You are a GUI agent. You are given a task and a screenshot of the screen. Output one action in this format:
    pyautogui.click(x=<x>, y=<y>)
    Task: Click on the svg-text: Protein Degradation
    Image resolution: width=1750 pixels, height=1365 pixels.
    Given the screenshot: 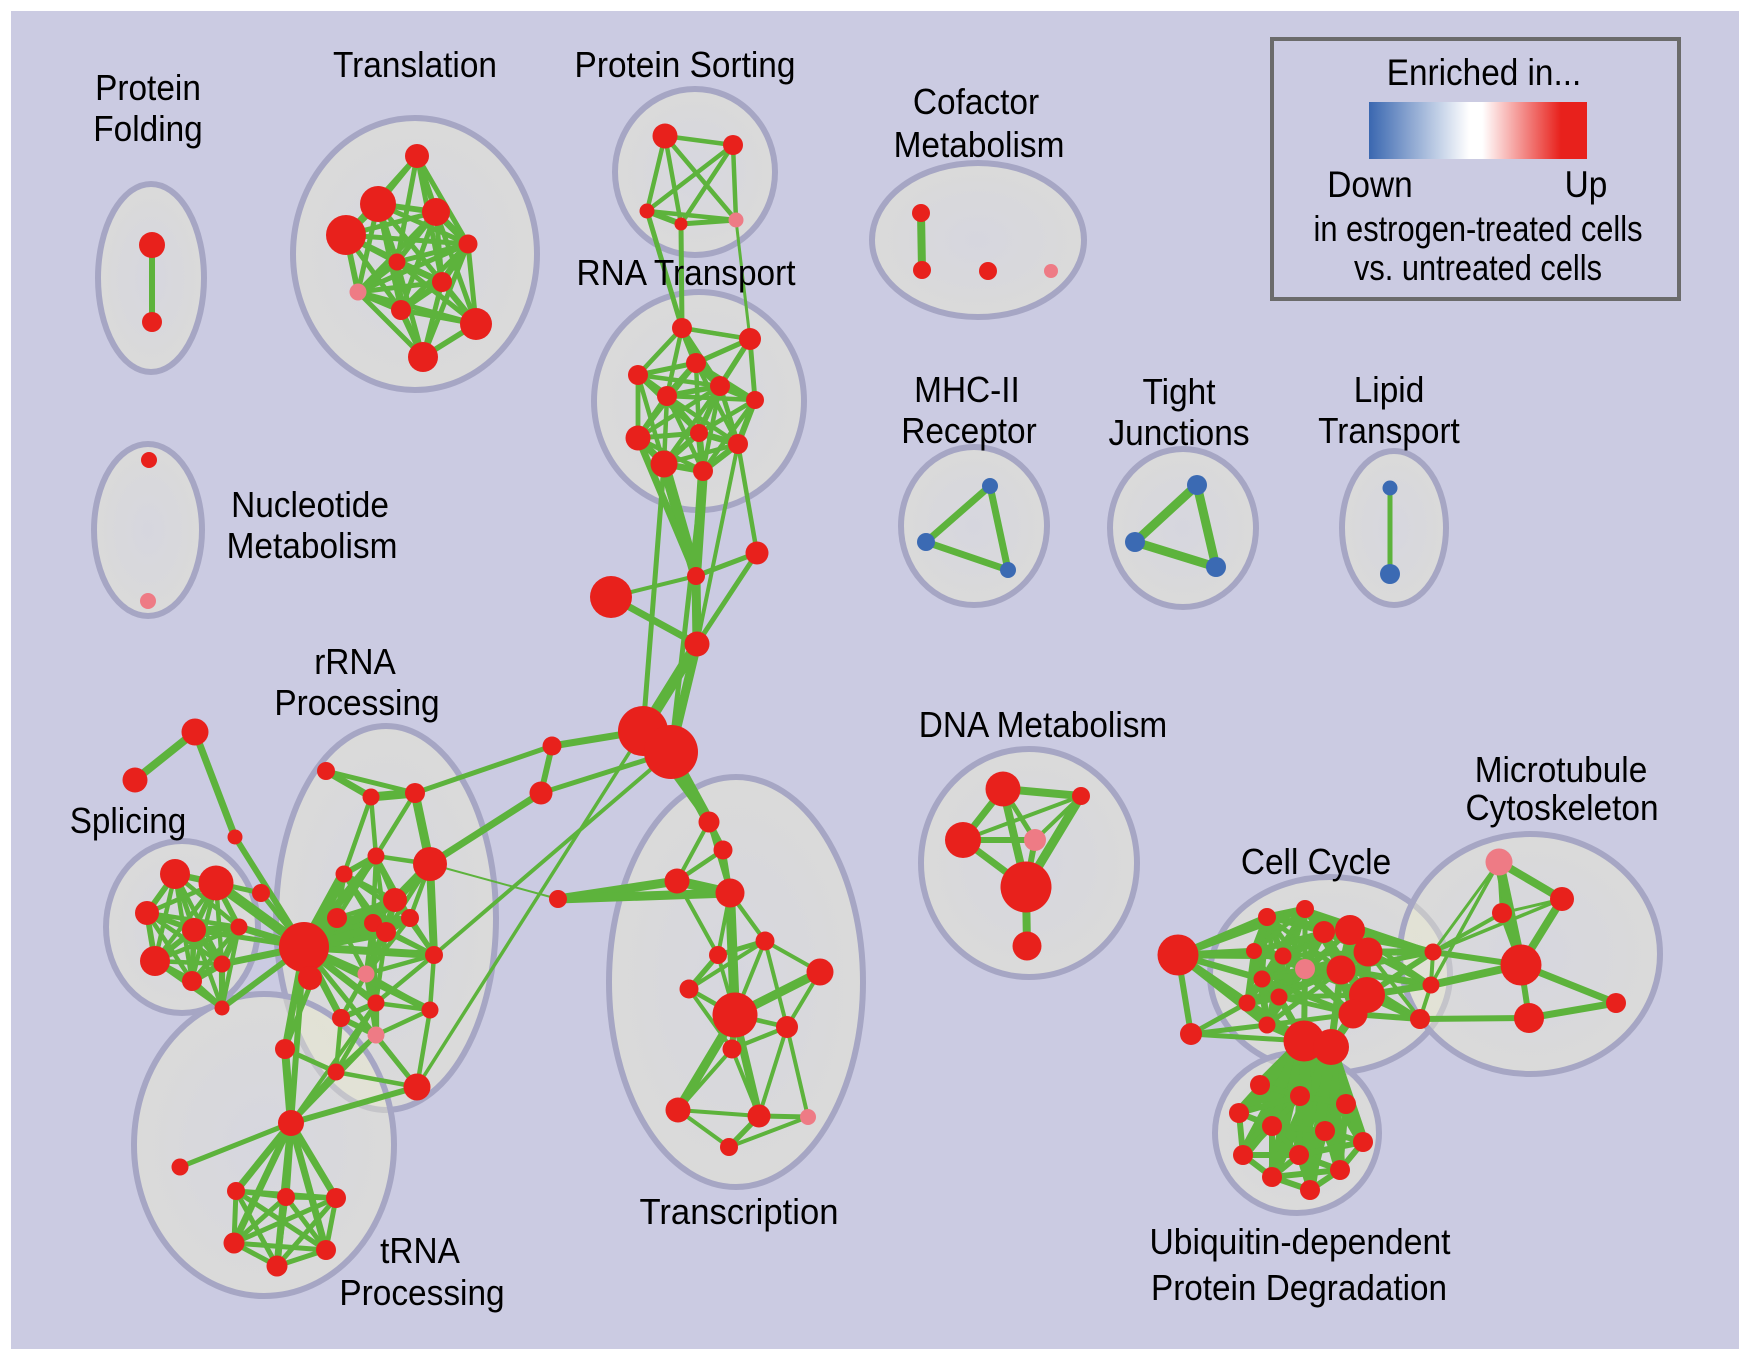 What is the action you would take?
    pyautogui.click(x=1299, y=1287)
    